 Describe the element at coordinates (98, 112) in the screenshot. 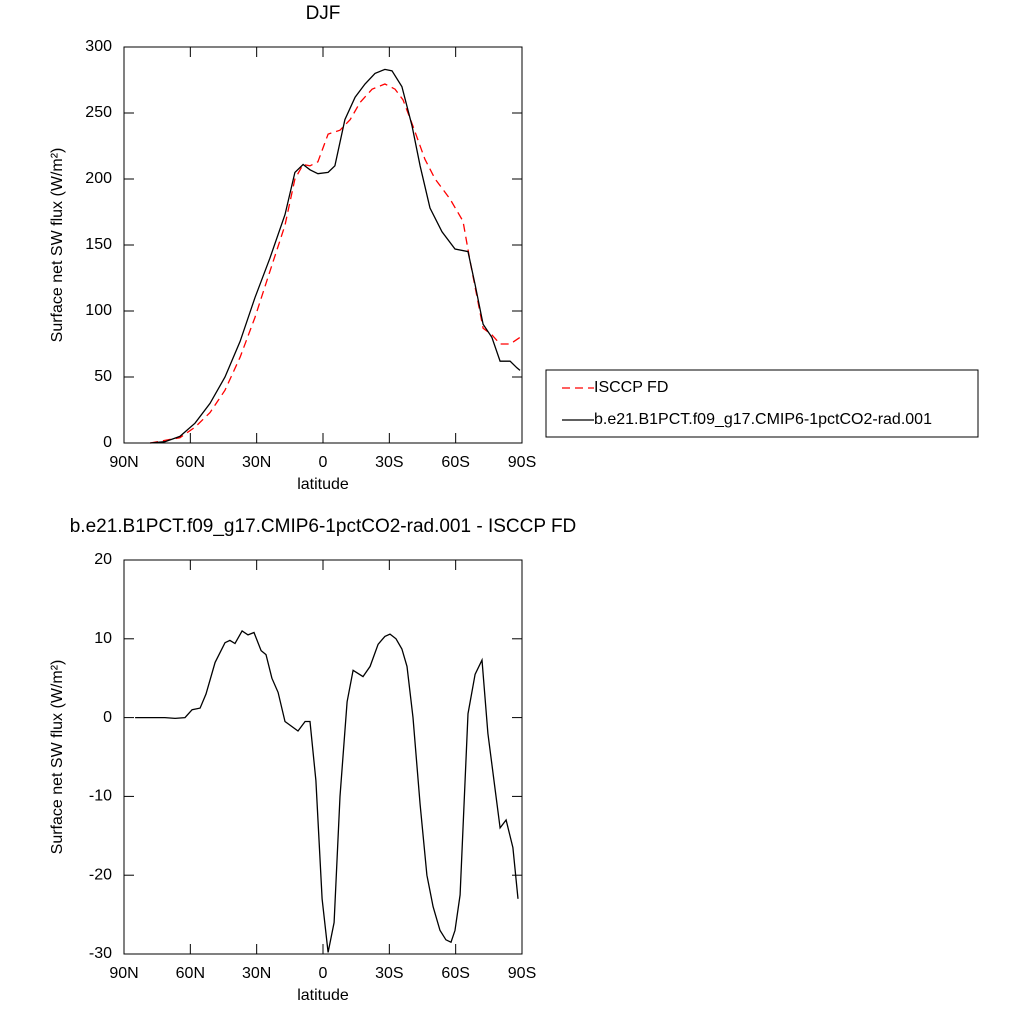

I see `y-tick-label: 250` at that location.